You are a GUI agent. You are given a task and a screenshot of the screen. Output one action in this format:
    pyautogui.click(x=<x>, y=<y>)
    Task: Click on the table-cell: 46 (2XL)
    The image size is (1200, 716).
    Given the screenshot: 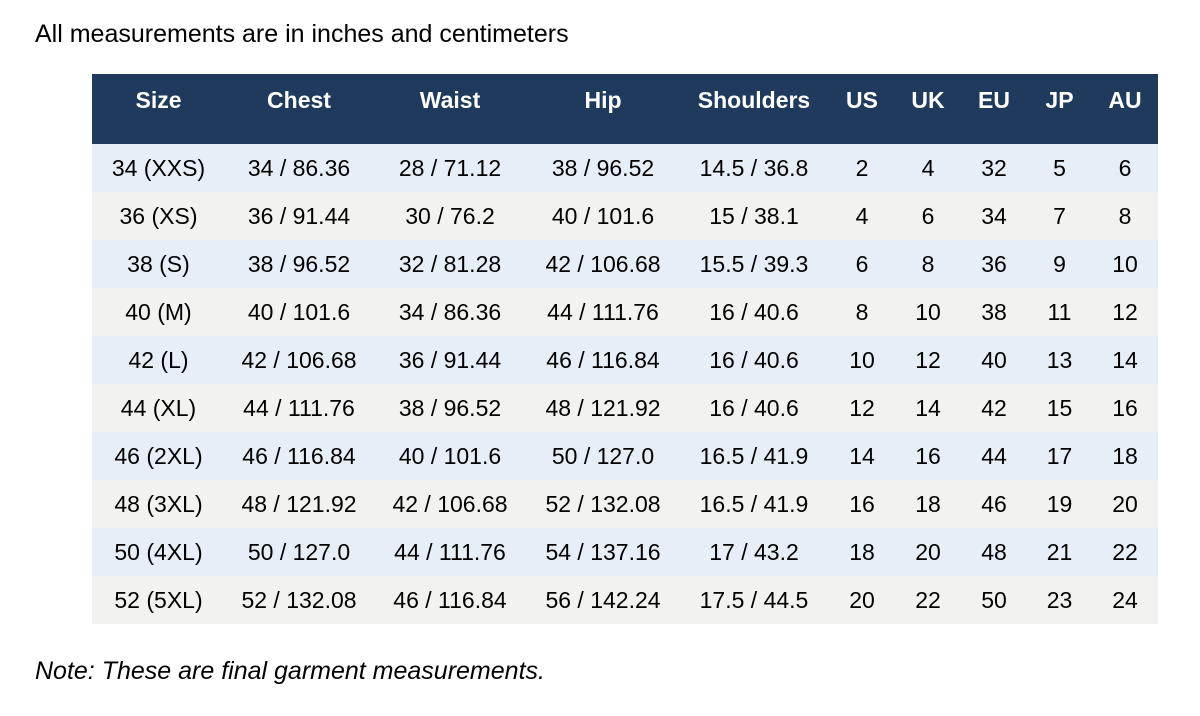 What is the action you would take?
    pyautogui.click(x=158, y=455)
    